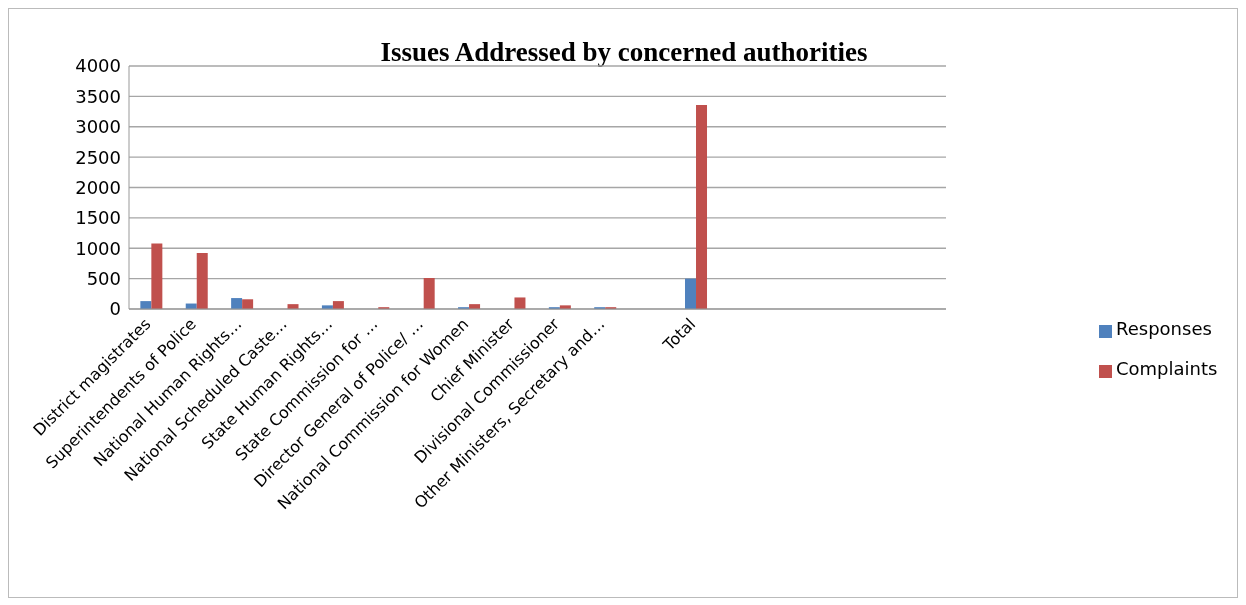 This screenshot has width=1246, height=605. I want to click on y-tick-label: 3500, so click(98, 96).